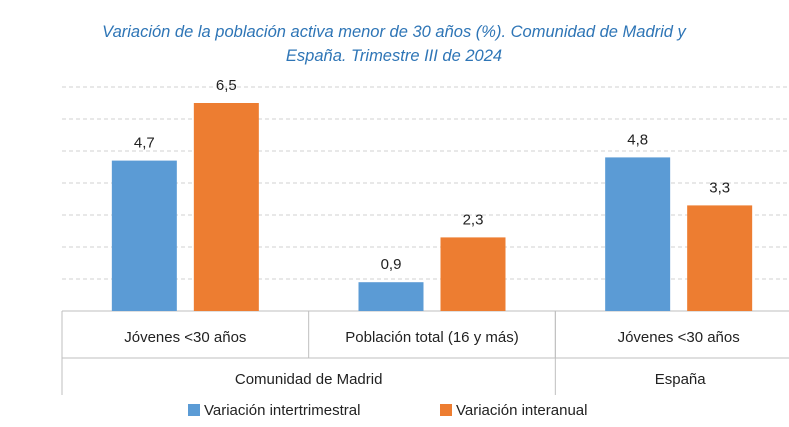 The width and height of the screenshot is (789, 427). I want to click on group-label: España, so click(681, 379).